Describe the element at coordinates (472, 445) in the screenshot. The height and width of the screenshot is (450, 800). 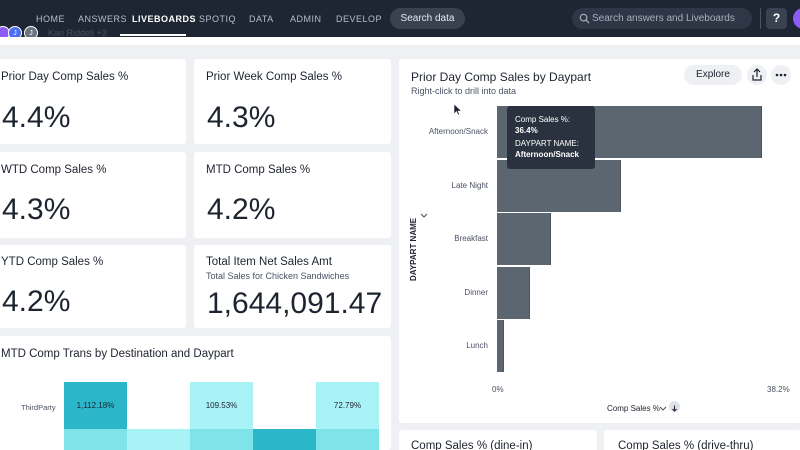
I see `card-title: Comp Sales % (dine-in)` at that location.